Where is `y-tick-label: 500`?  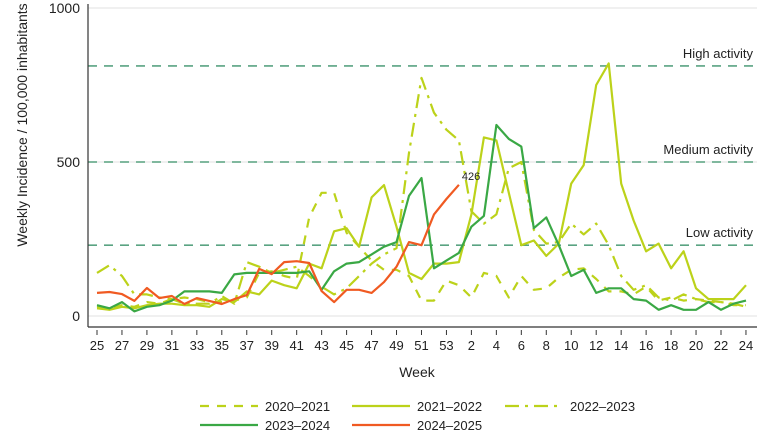
y-tick-label: 500 is located at coordinates (69, 162).